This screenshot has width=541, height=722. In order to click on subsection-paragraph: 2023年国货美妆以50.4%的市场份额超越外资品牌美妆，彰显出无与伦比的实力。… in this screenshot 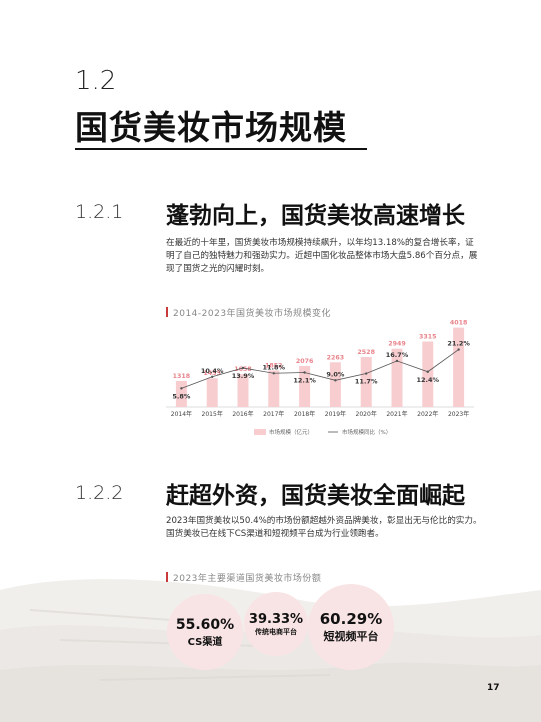, I will do `click(324, 527)`.